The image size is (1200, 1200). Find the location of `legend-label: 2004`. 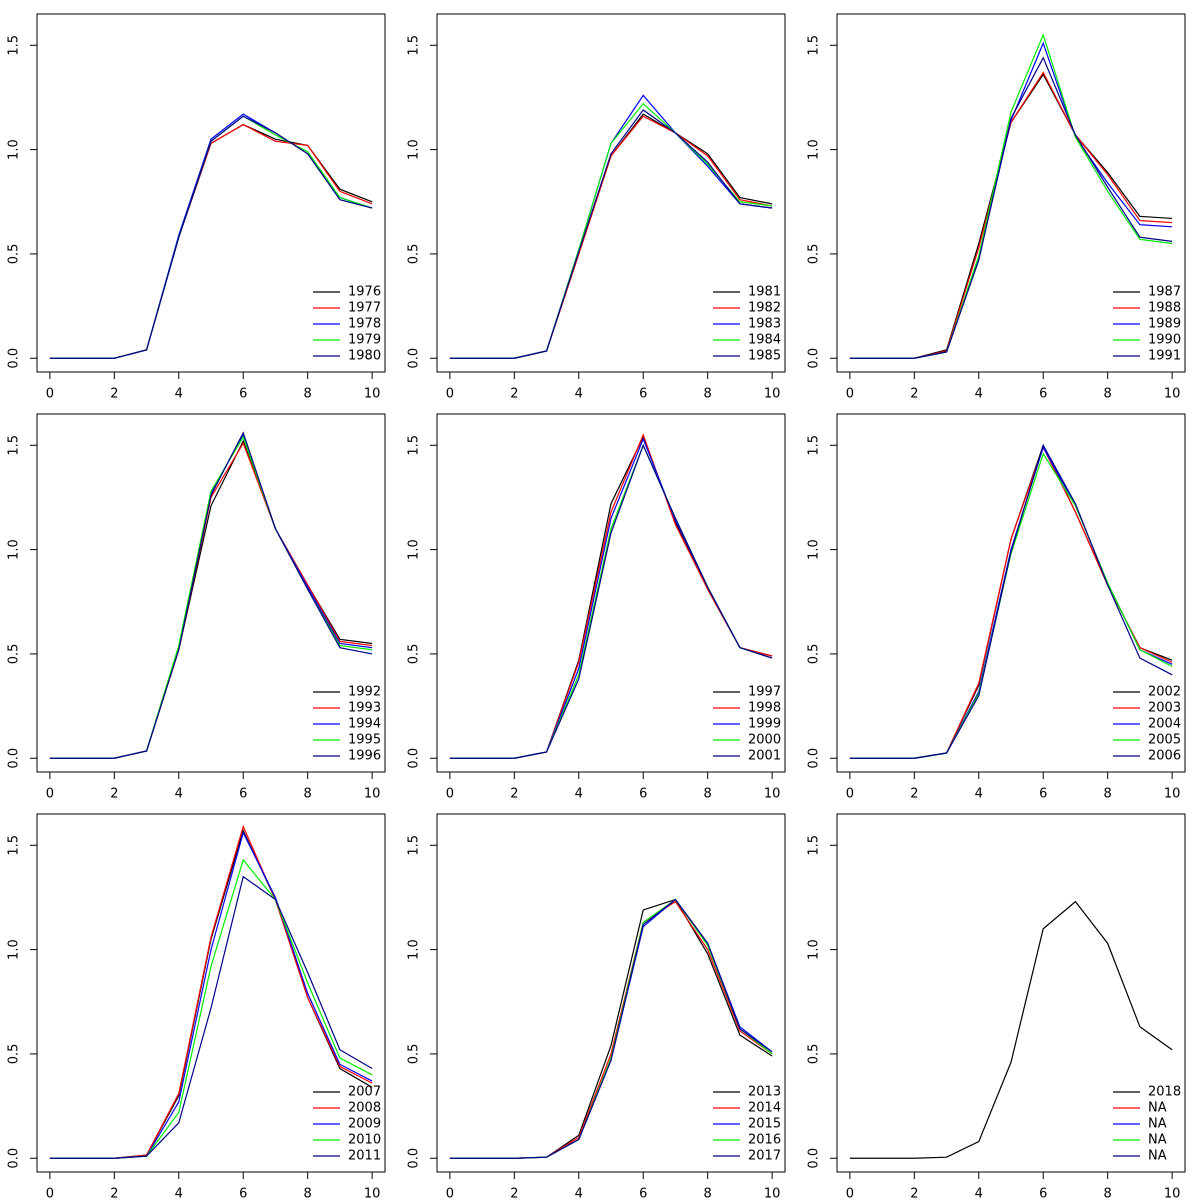

legend-label: 2004 is located at coordinates (1164, 724).